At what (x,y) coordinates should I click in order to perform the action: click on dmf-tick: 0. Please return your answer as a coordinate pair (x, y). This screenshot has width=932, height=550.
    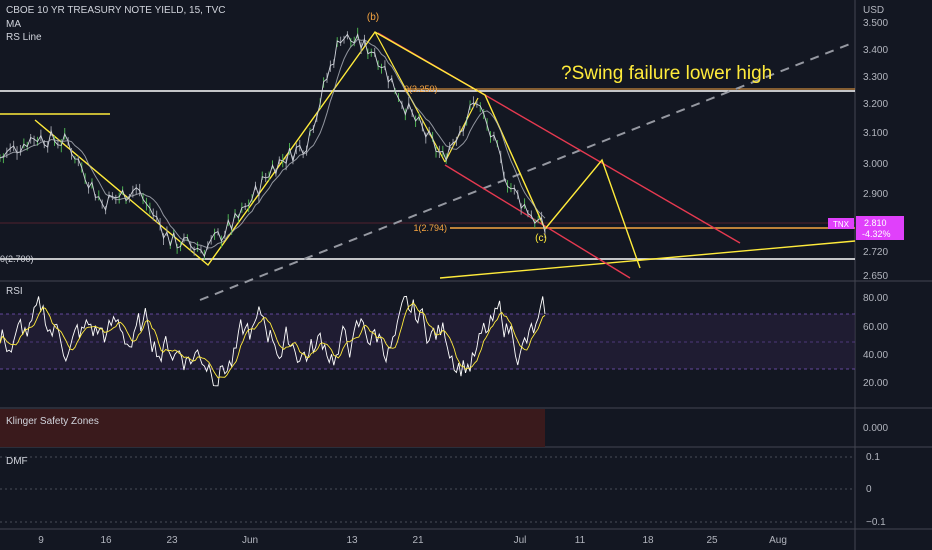
    Looking at the image, I should click on (869, 489).